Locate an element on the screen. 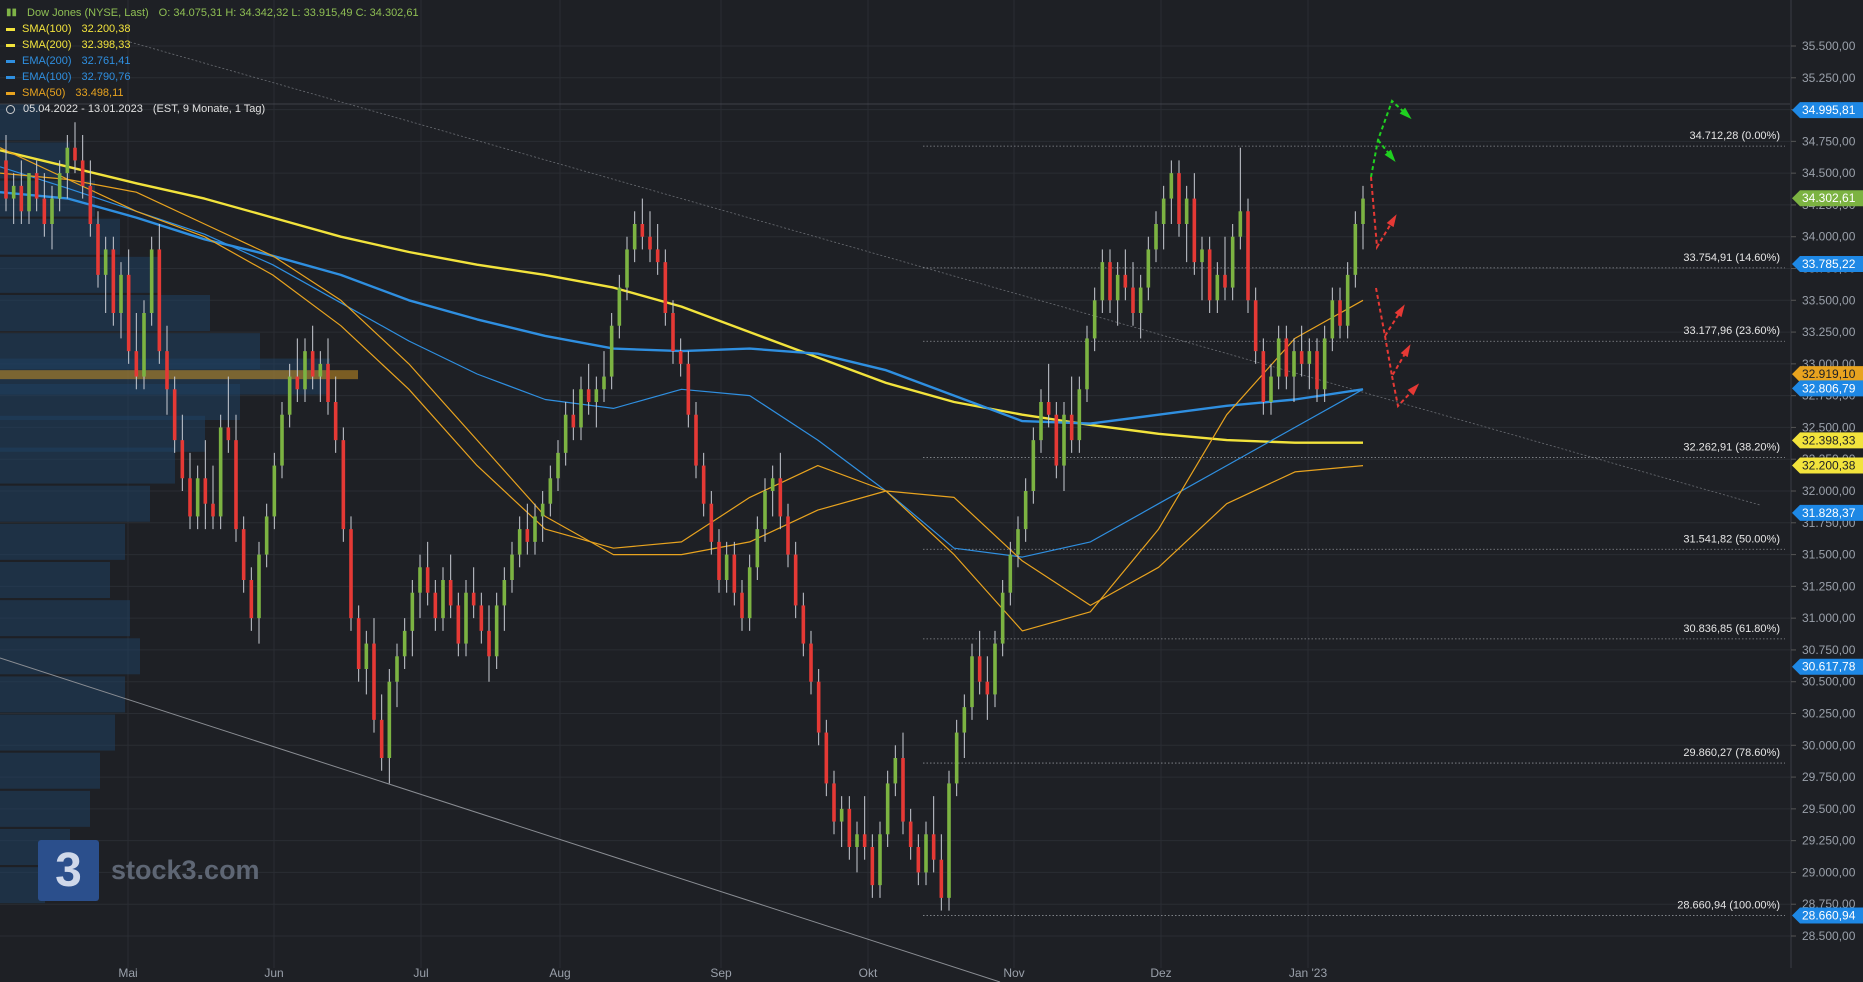 The image size is (1863, 982). legend-item-sma200: SMA(200) 32.398,33 is located at coordinates (215, 45).